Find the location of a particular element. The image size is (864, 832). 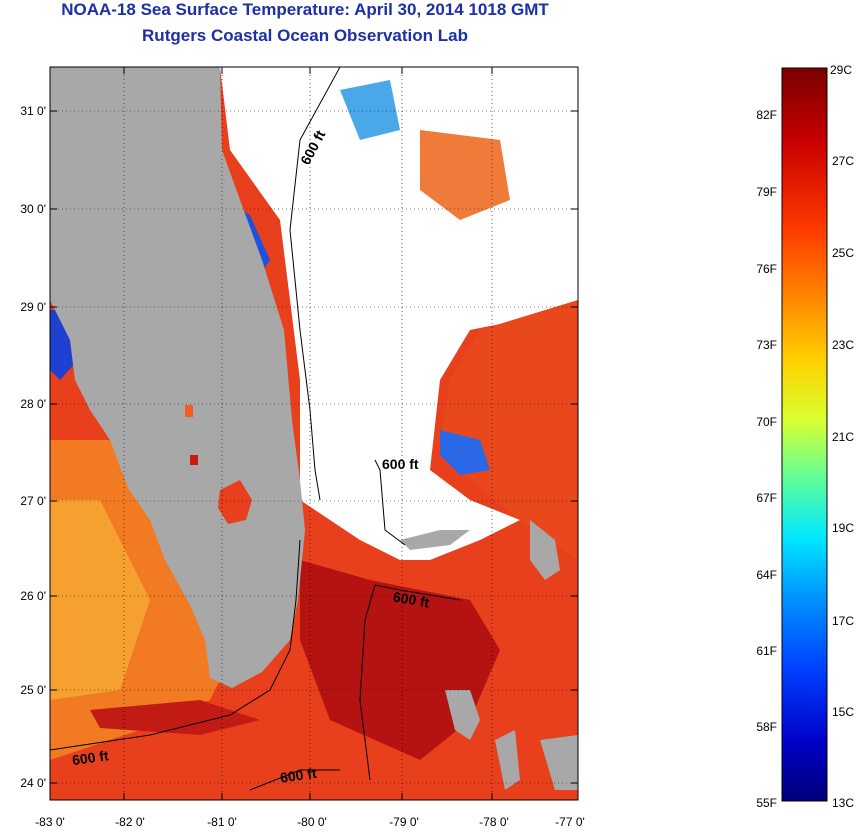

lon-label: -82 0' is located at coordinates (130, 822).